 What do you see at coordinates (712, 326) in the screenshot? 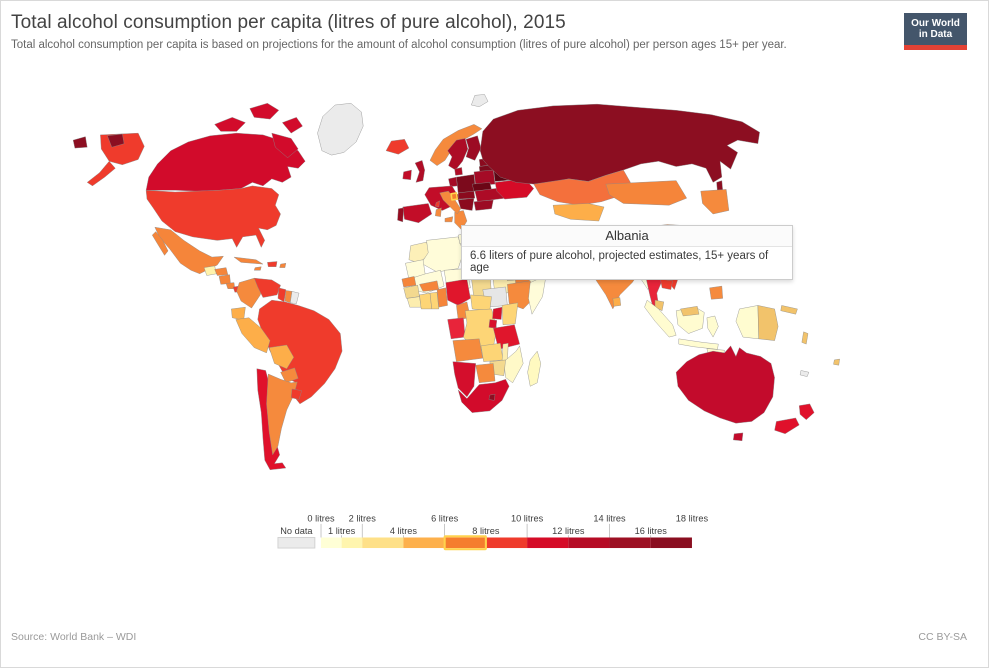
I see `region-sulawesi` at bounding box center [712, 326].